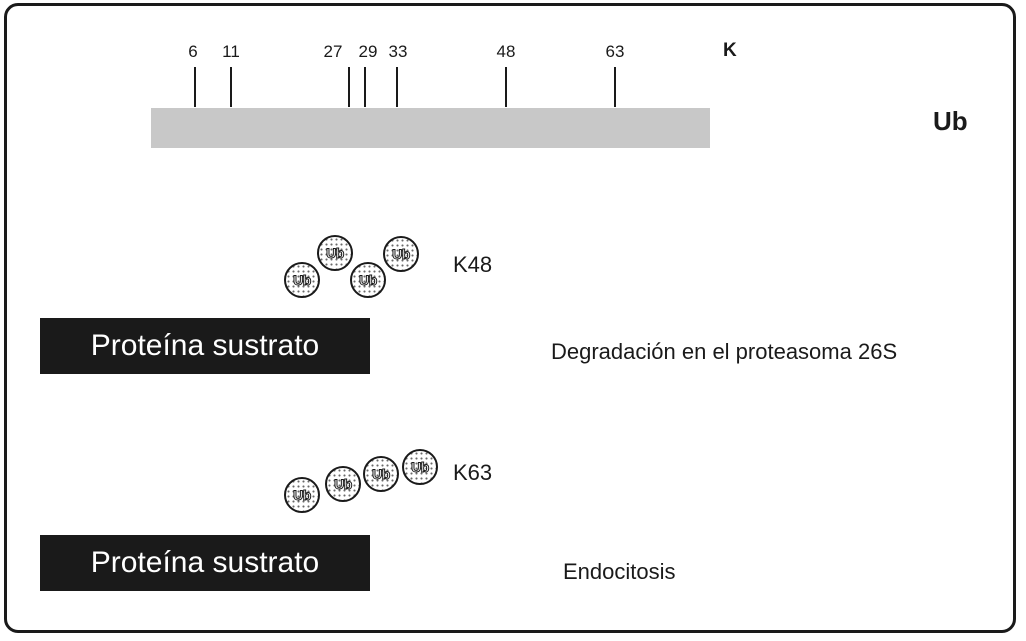 The image size is (1026, 641). Describe the element at coordinates (368, 51) in the screenshot. I see `lysine-label-29: 29` at that location.